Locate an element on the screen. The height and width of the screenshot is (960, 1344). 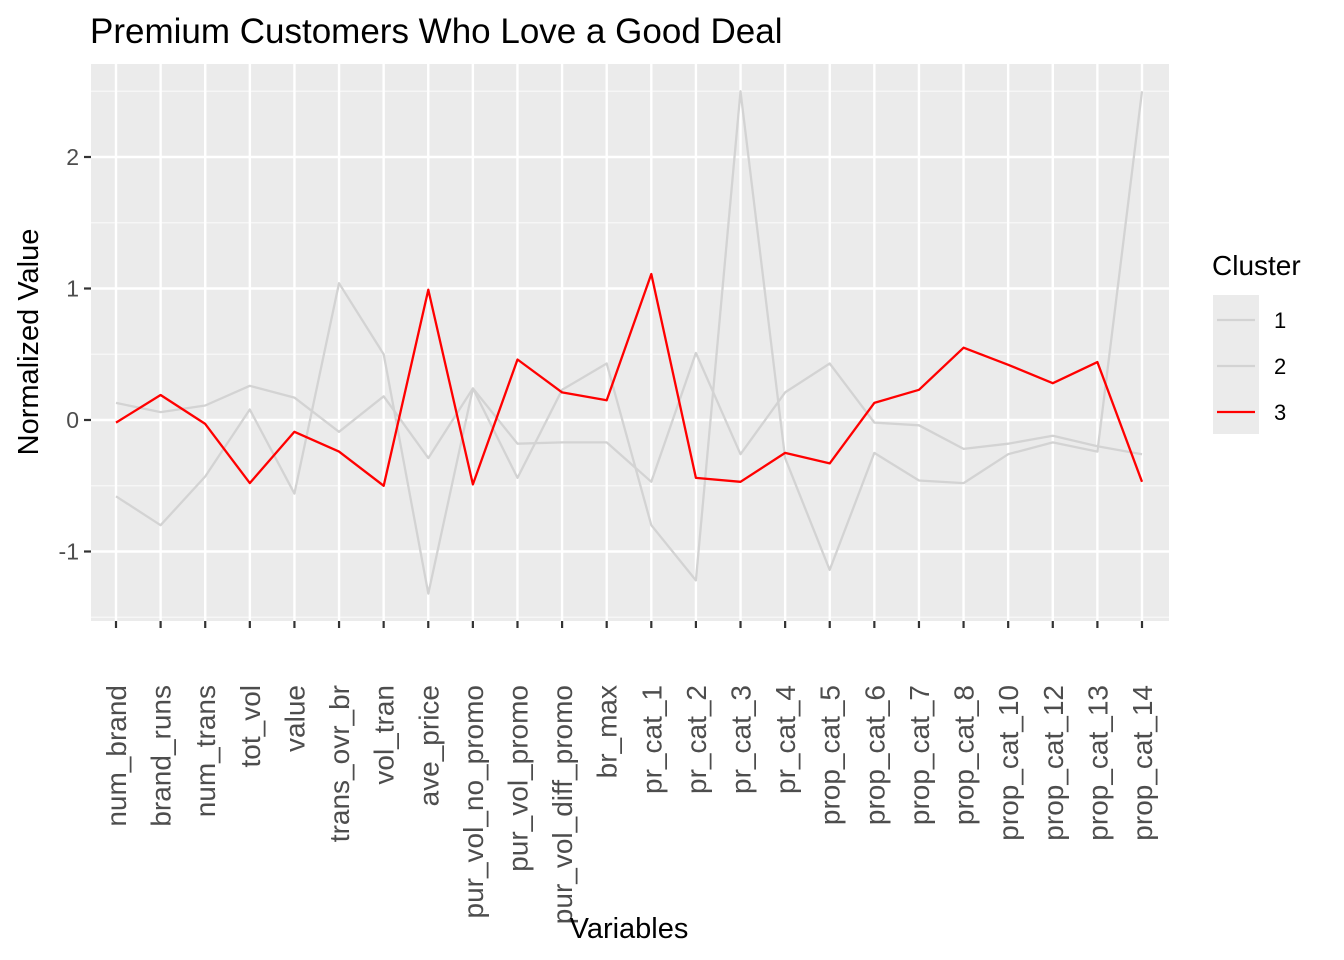
chart-title: Premium Customers Who Love a Good Deal is located at coordinates (436, 31).